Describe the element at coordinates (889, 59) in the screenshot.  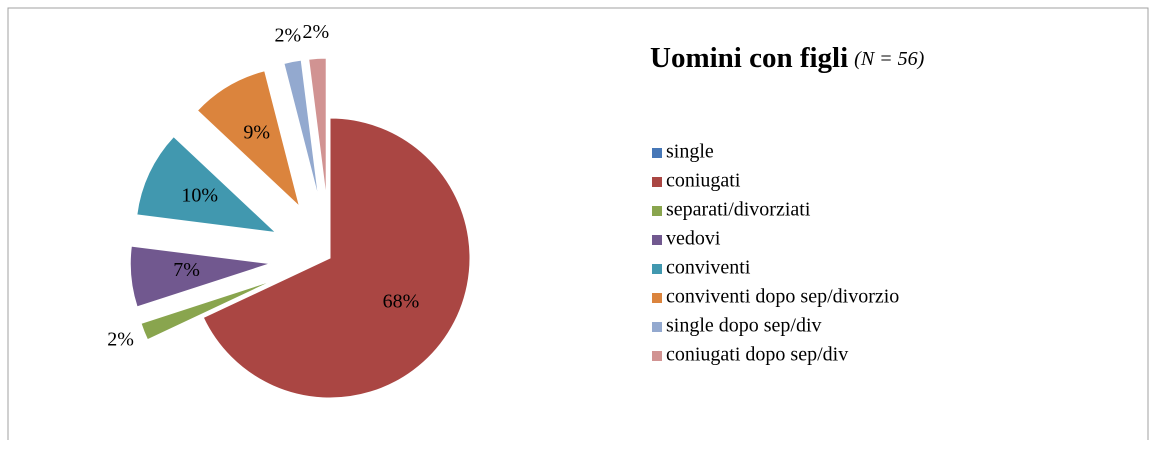
I see `subtitle: (N = 56)` at that location.